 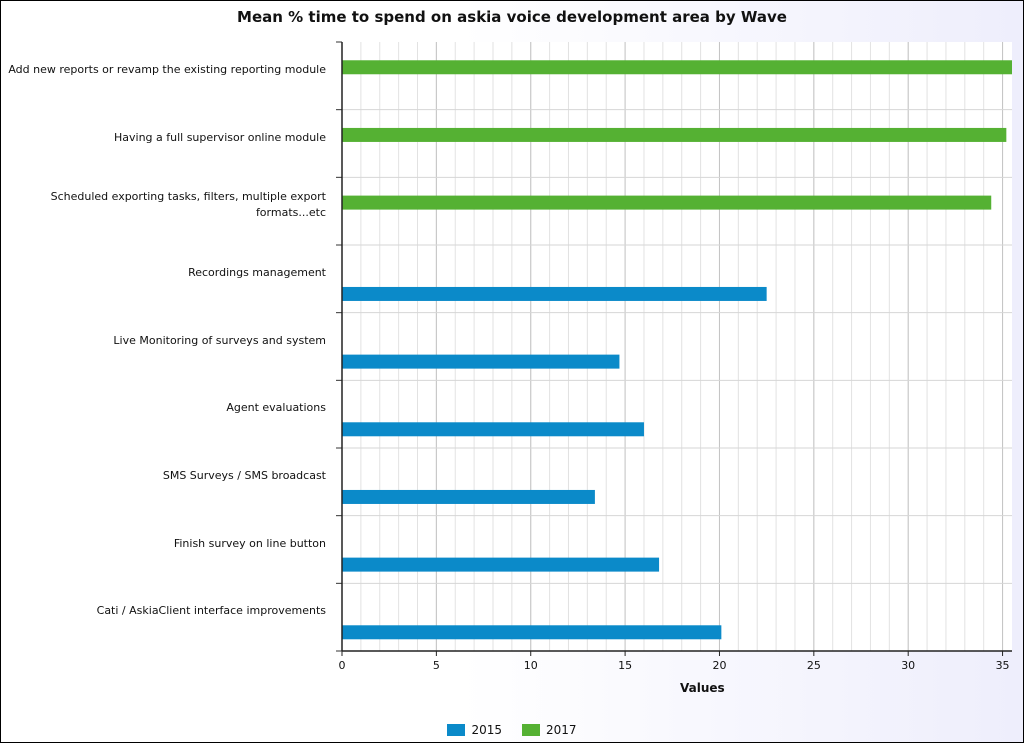 What do you see at coordinates (163, 544) in the screenshot?
I see `category-label: Finish survey on line button` at bounding box center [163, 544].